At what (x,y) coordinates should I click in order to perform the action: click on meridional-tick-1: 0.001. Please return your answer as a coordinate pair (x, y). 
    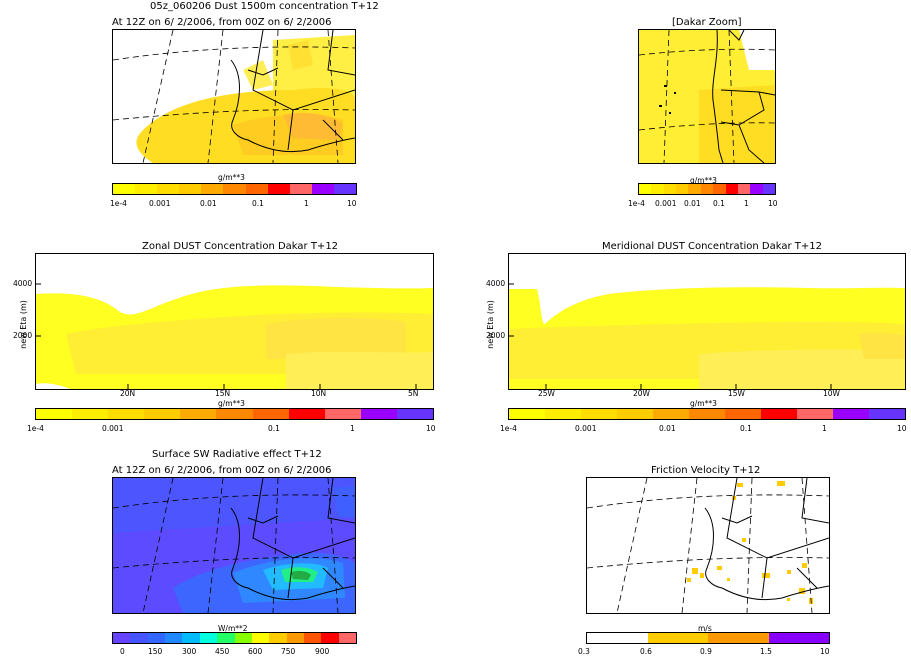
    Looking at the image, I should click on (586, 428).